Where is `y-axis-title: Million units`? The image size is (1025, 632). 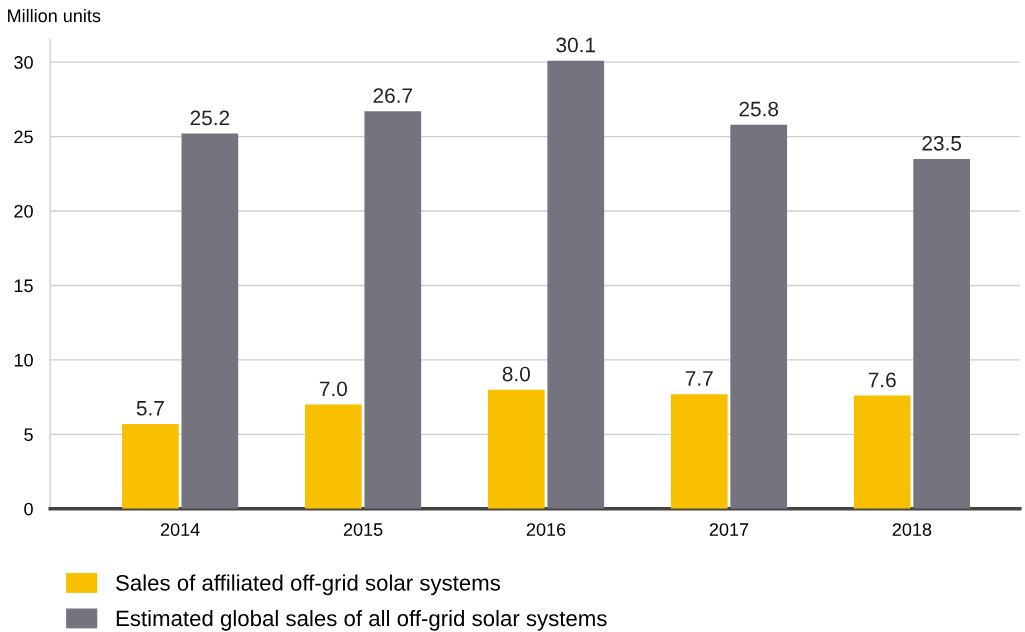 y-axis-title: Million units is located at coordinates (54, 15).